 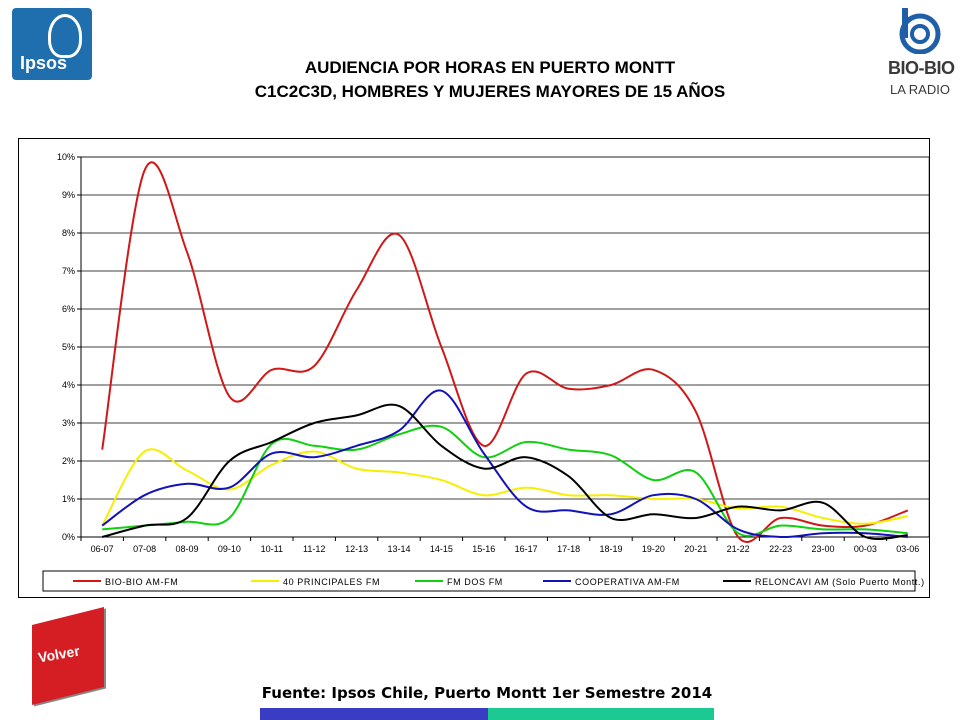 I want to click on ipsos-logo: Ipsos, so click(x=52, y=44).